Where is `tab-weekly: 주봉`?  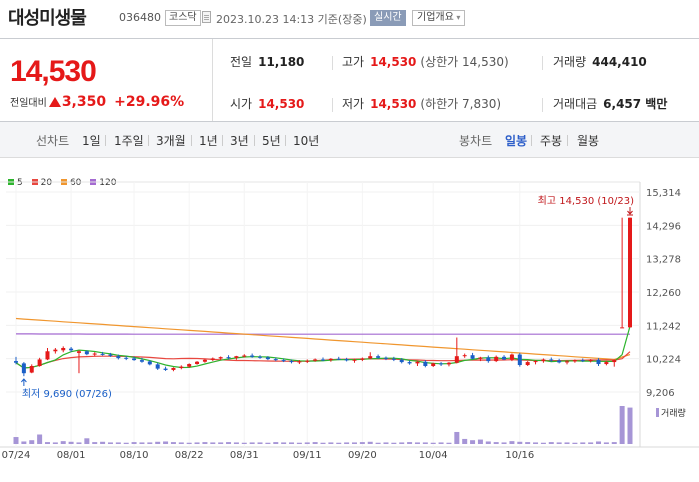 tab-weekly: 주봉 is located at coordinates (551, 141).